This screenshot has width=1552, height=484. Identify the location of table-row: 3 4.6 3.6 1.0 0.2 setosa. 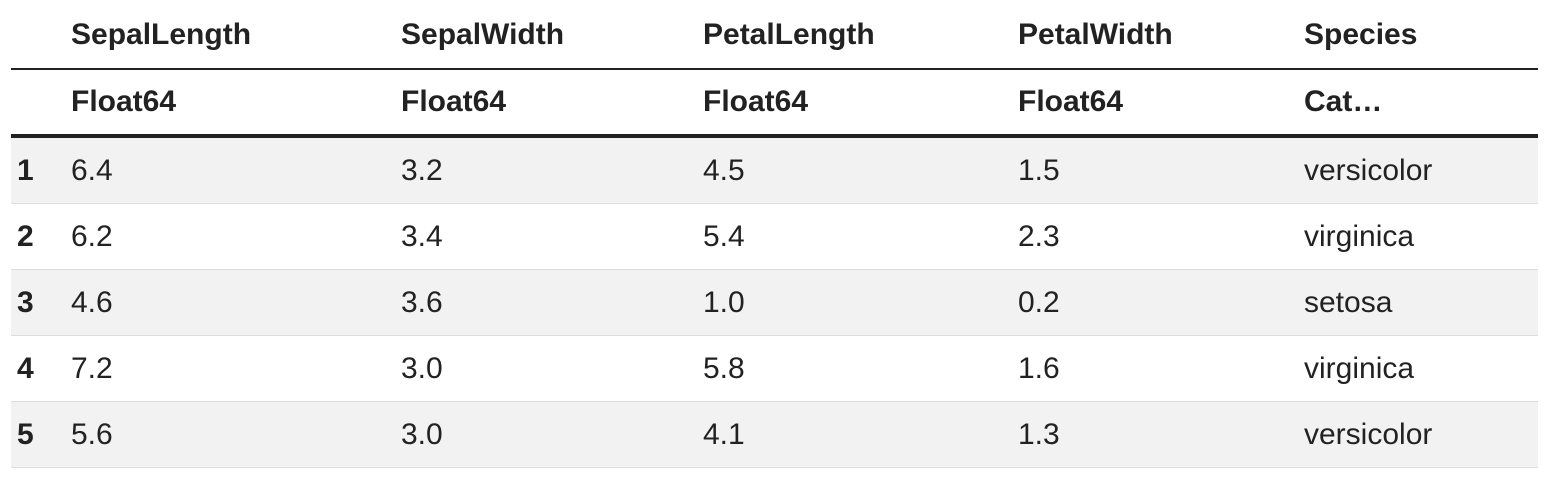
(774, 302).